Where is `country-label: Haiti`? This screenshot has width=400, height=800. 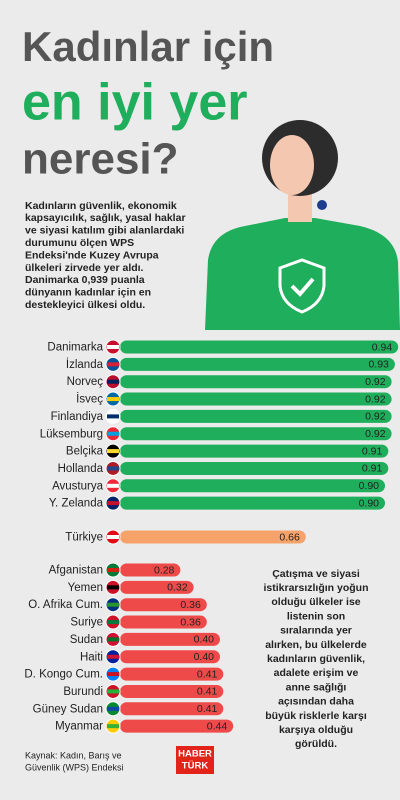 country-label: Haiti is located at coordinates (91, 657).